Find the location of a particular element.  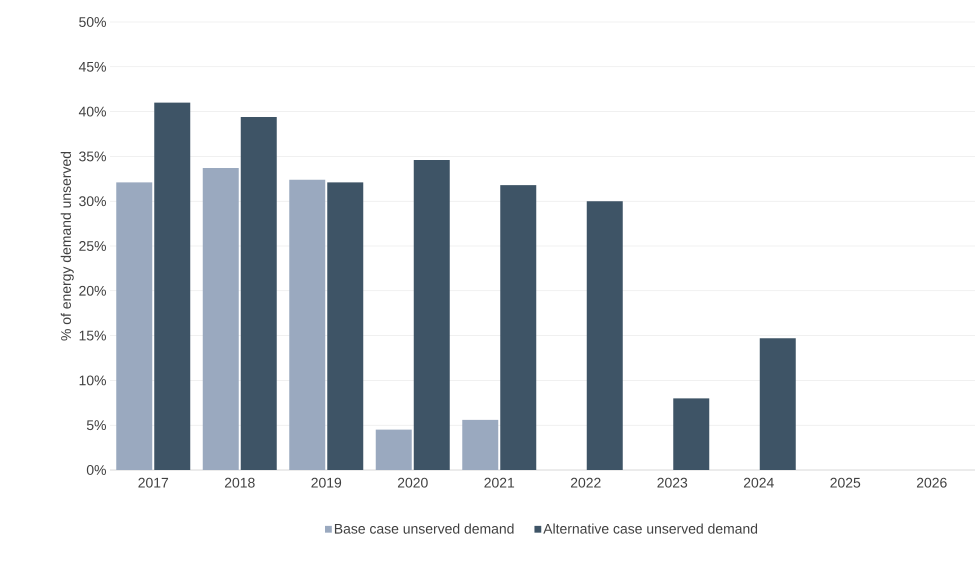

y-tick-label: 5% is located at coordinates (96, 425).